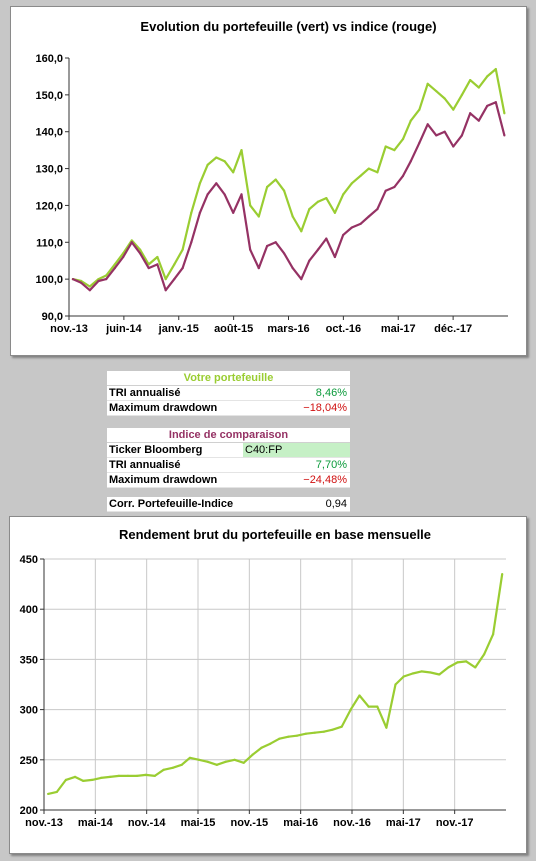 This screenshot has height=861, width=536. What do you see at coordinates (49, 243) in the screenshot?
I see `y-tick-label: 110,0` at bounding box center [49, 243].